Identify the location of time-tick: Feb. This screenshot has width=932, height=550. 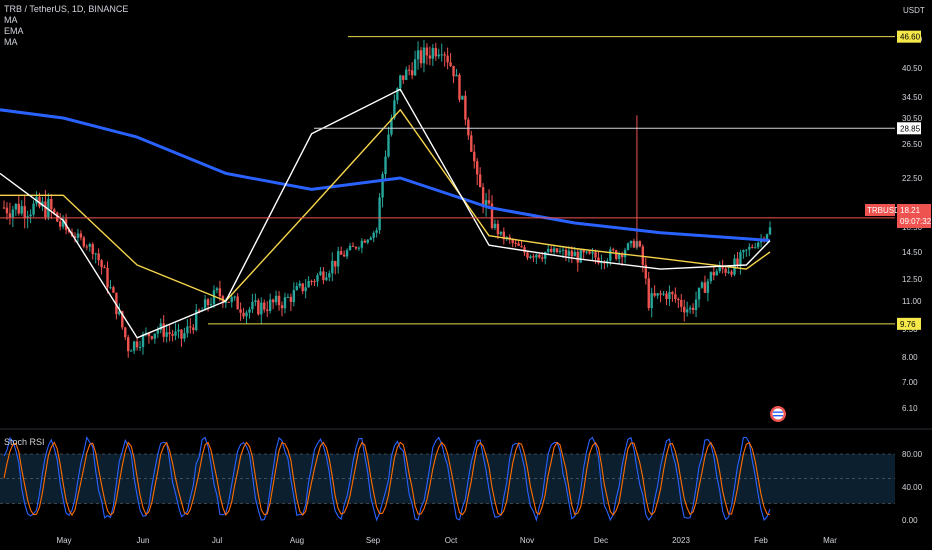
(761, 540).